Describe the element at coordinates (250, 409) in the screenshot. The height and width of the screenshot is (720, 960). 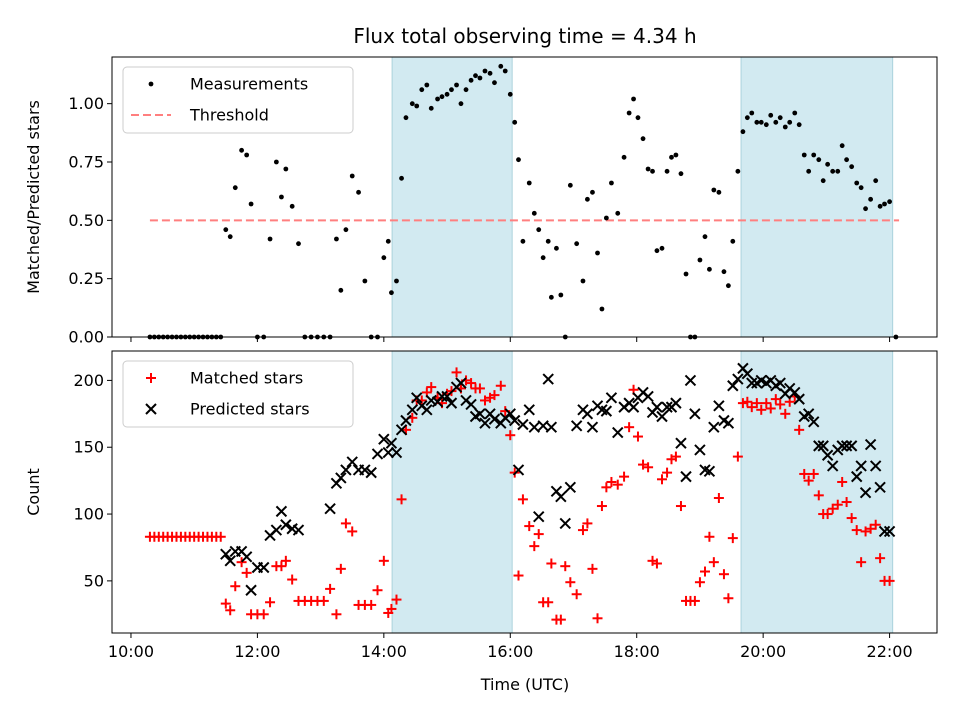
I see `legend-label: Predicted stars` at that location.